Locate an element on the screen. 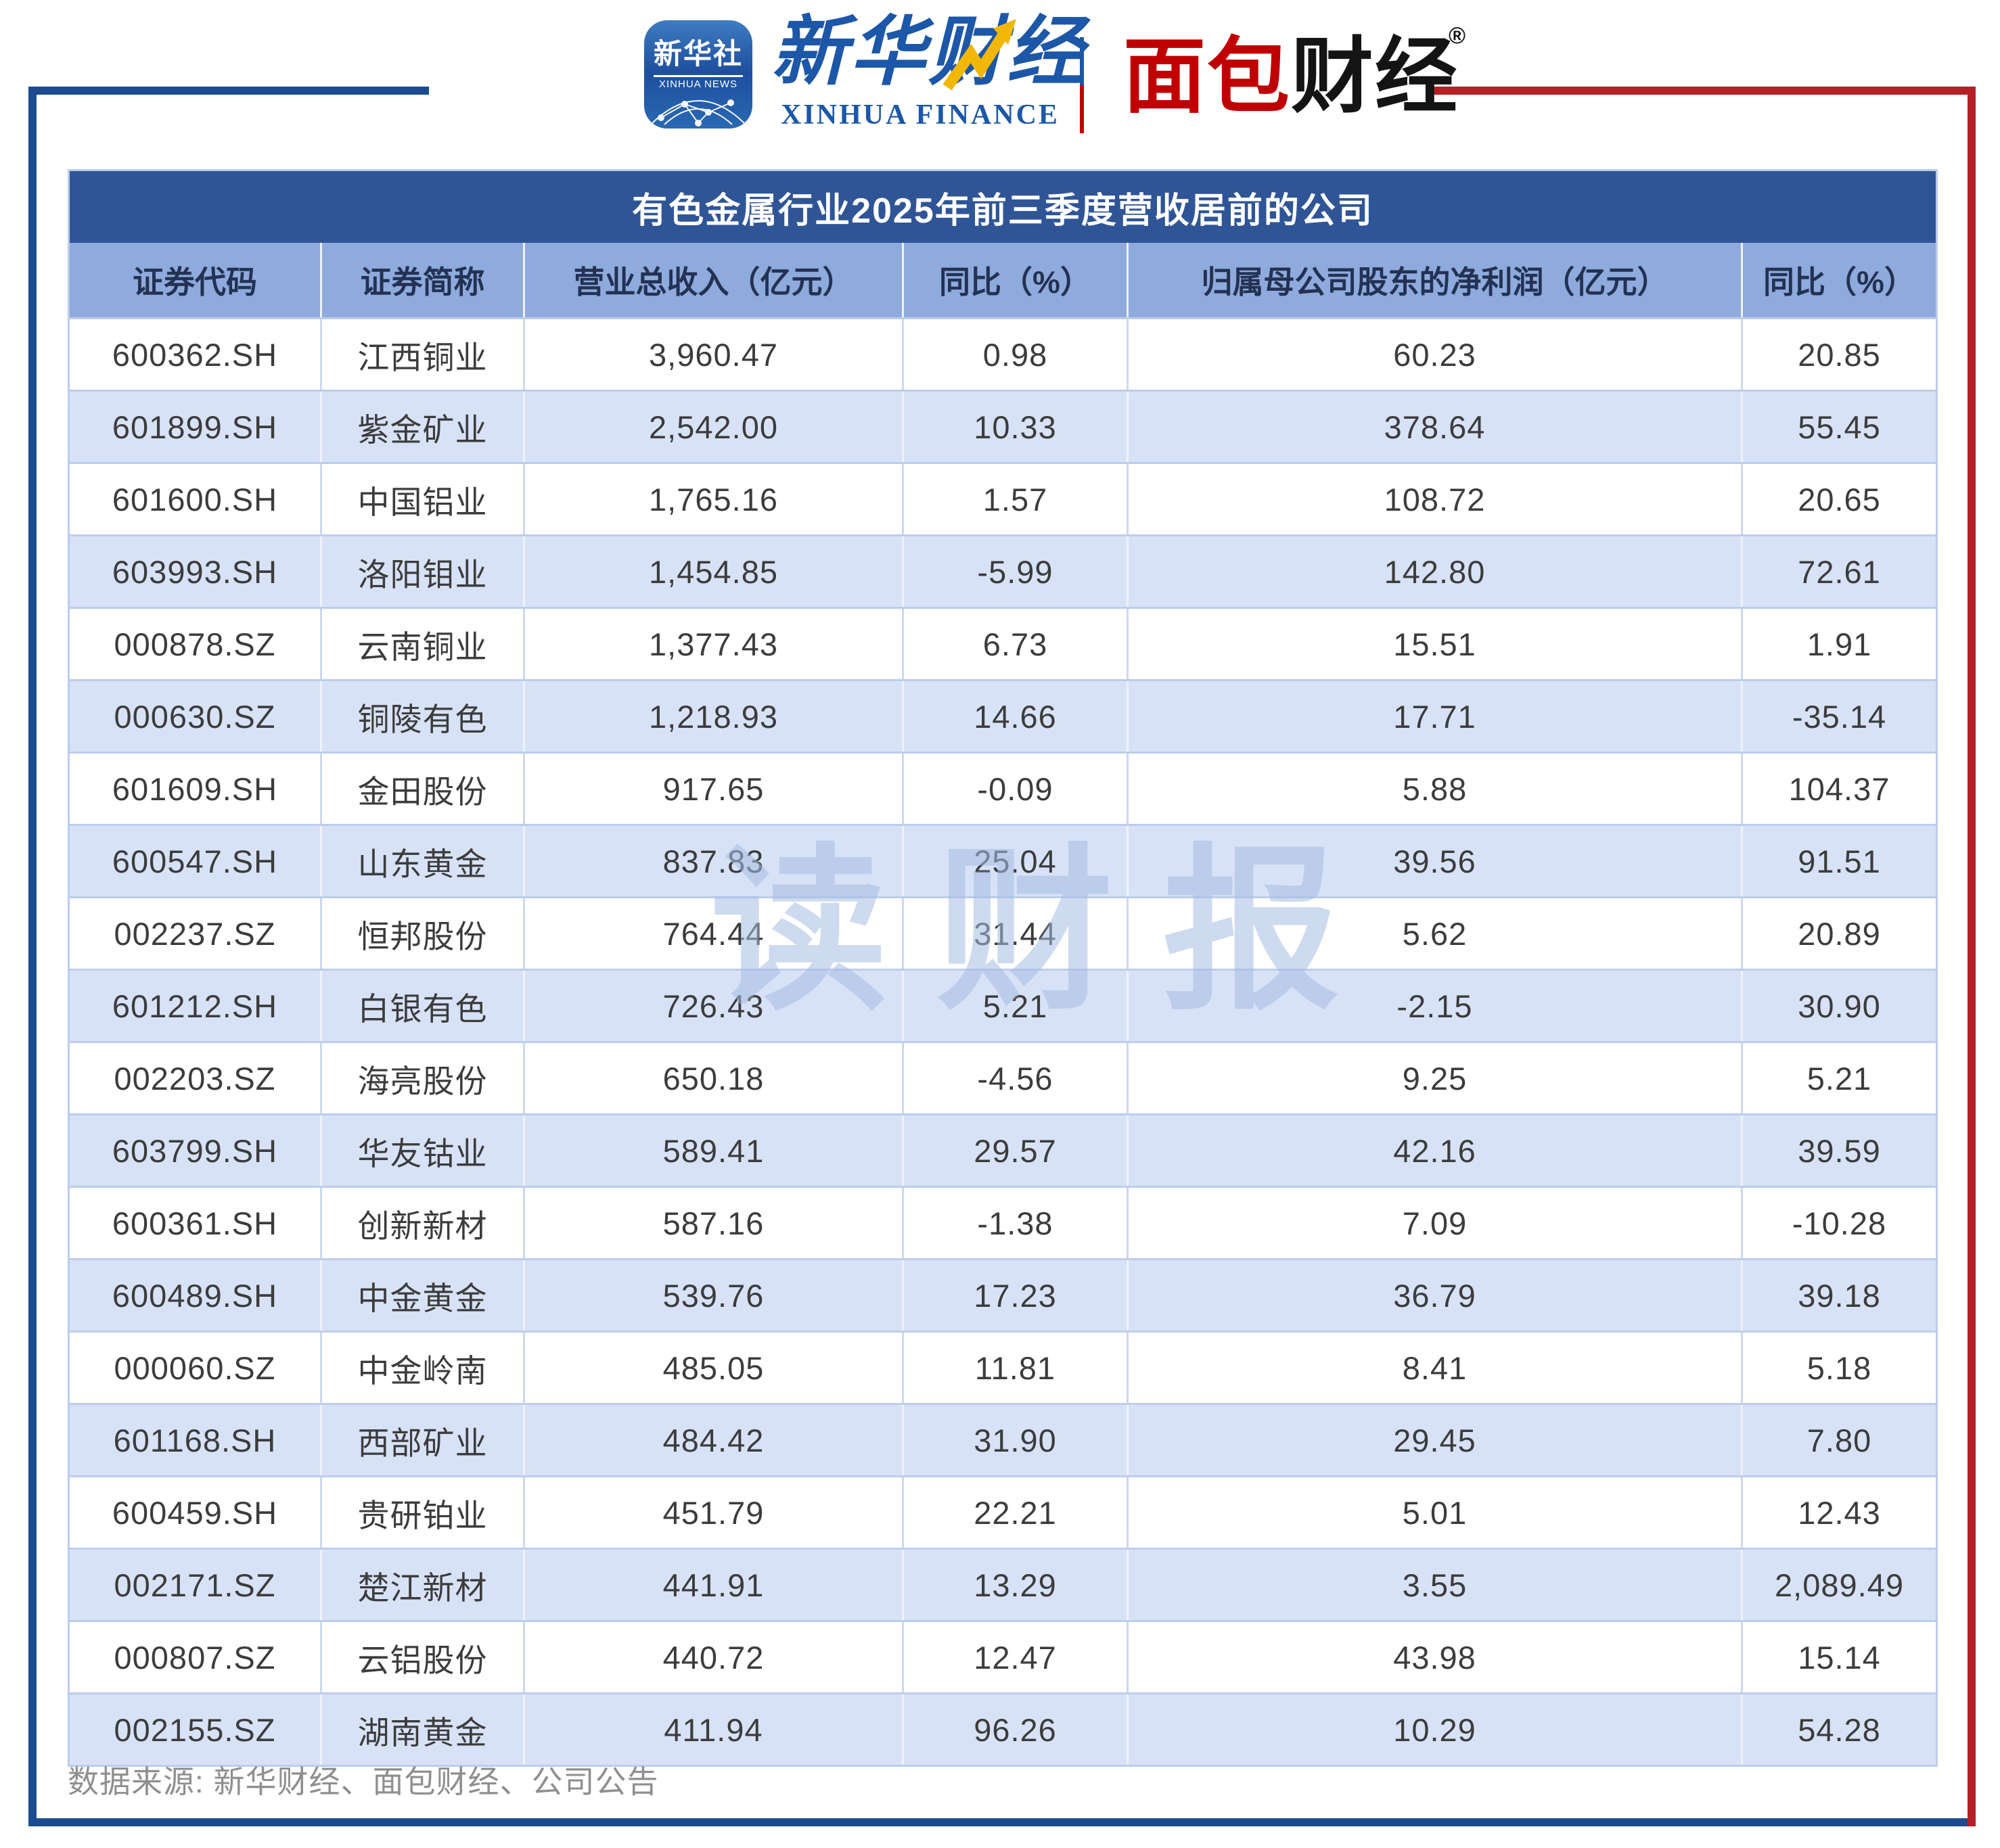  table-cell-revenue-yoy: 96.26 is located at coordinates (1014, 1729).